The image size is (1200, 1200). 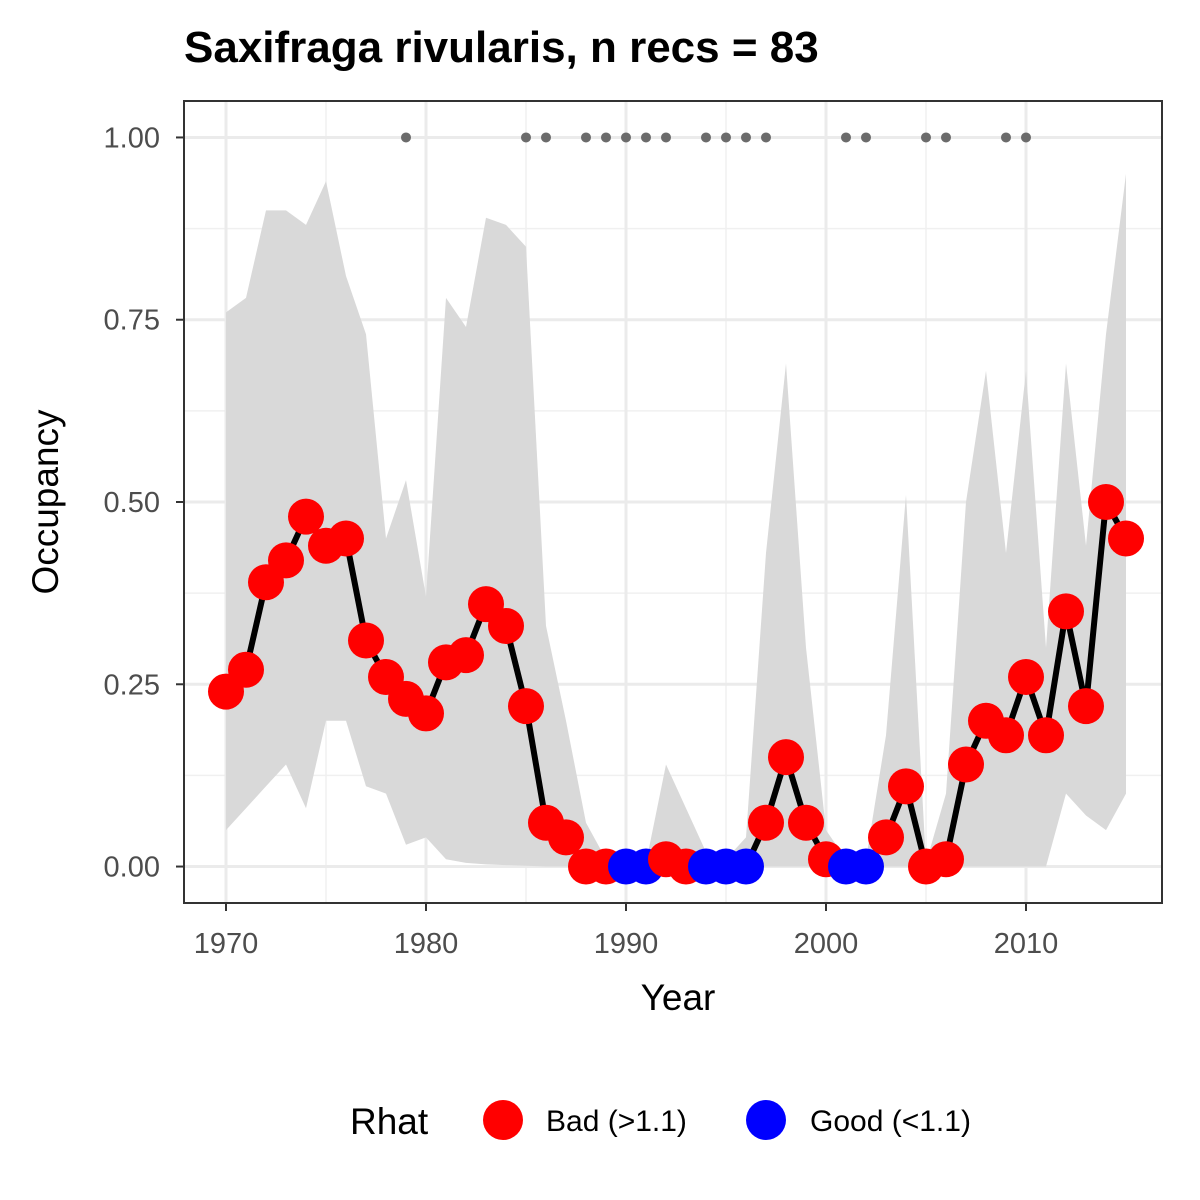 I want to click on chart-title: Saxifraga rivularis, n recs = 83, so click(x=501, y=47).